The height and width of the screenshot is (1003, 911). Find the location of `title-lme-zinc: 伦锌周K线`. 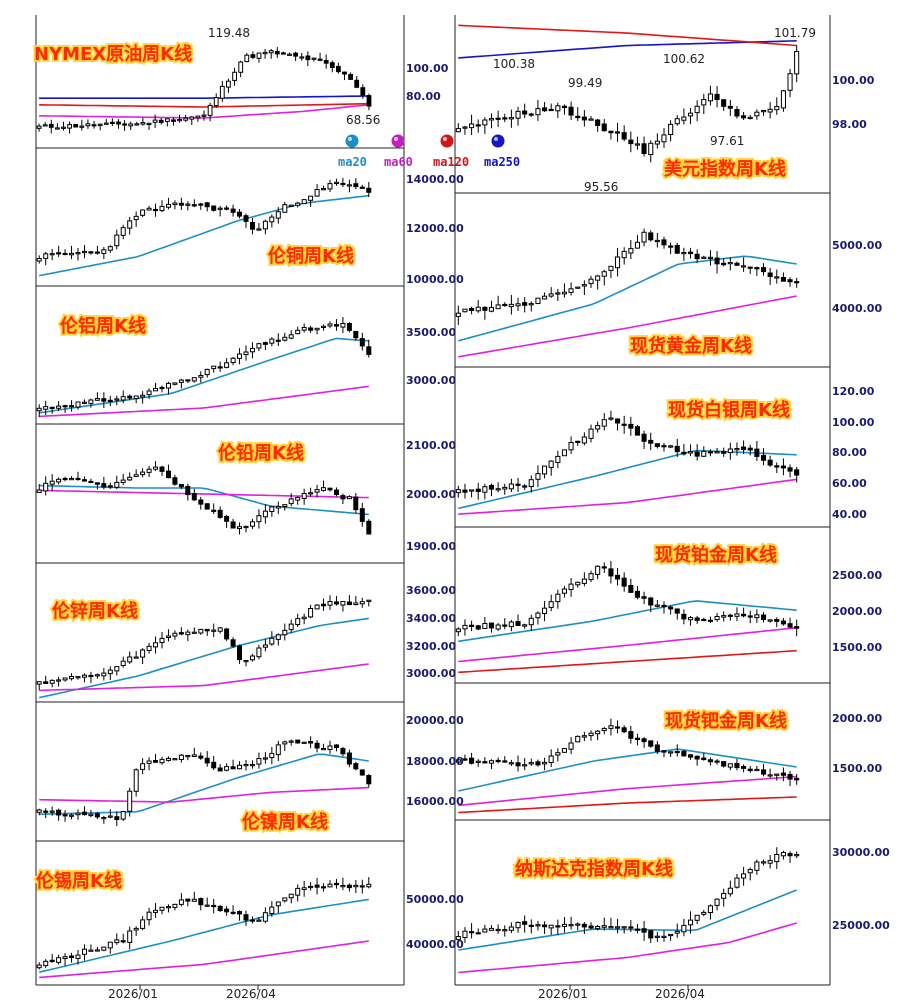

title-lme-zinc: 伦锌周K线 is located at coordinates (95, 611).